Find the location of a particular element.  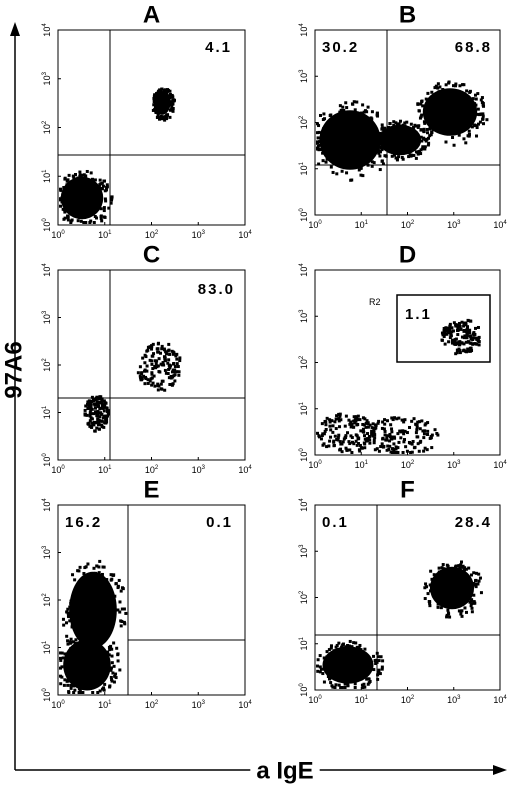

tick-exponent: 1 is located at coordinates (110, 233).